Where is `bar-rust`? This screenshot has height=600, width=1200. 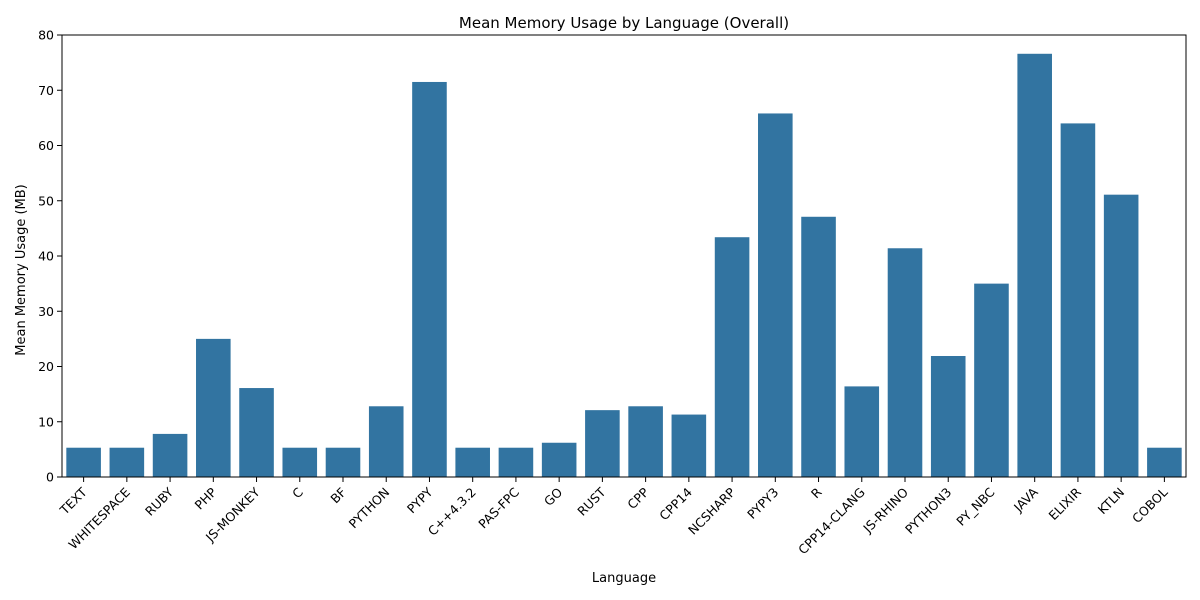 bar-rust is located at coordinates (602, 443).